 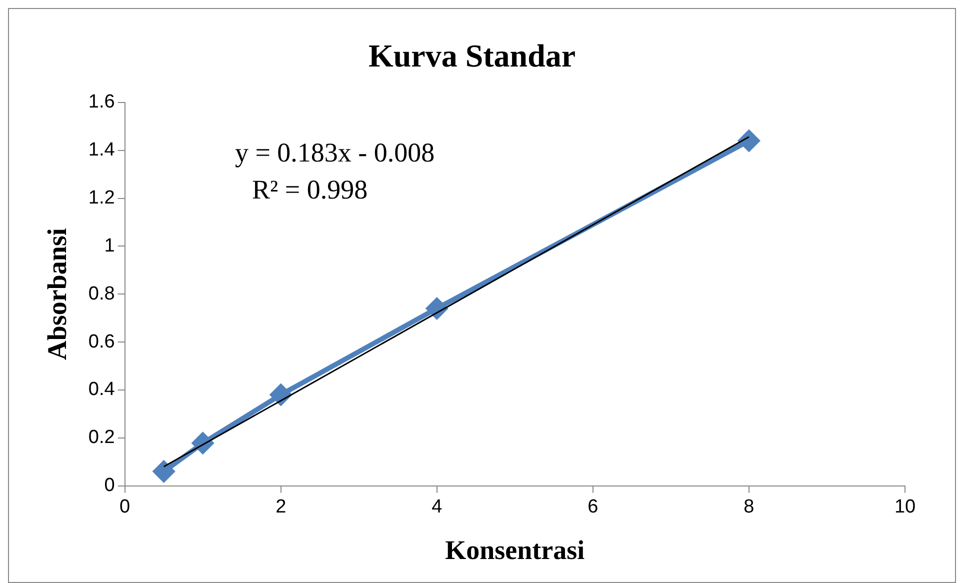 What do you see at coordinates (472, 55) in the screenshot?
I see `chart-title: Kurva Standar` at bounding box center [472, 55].